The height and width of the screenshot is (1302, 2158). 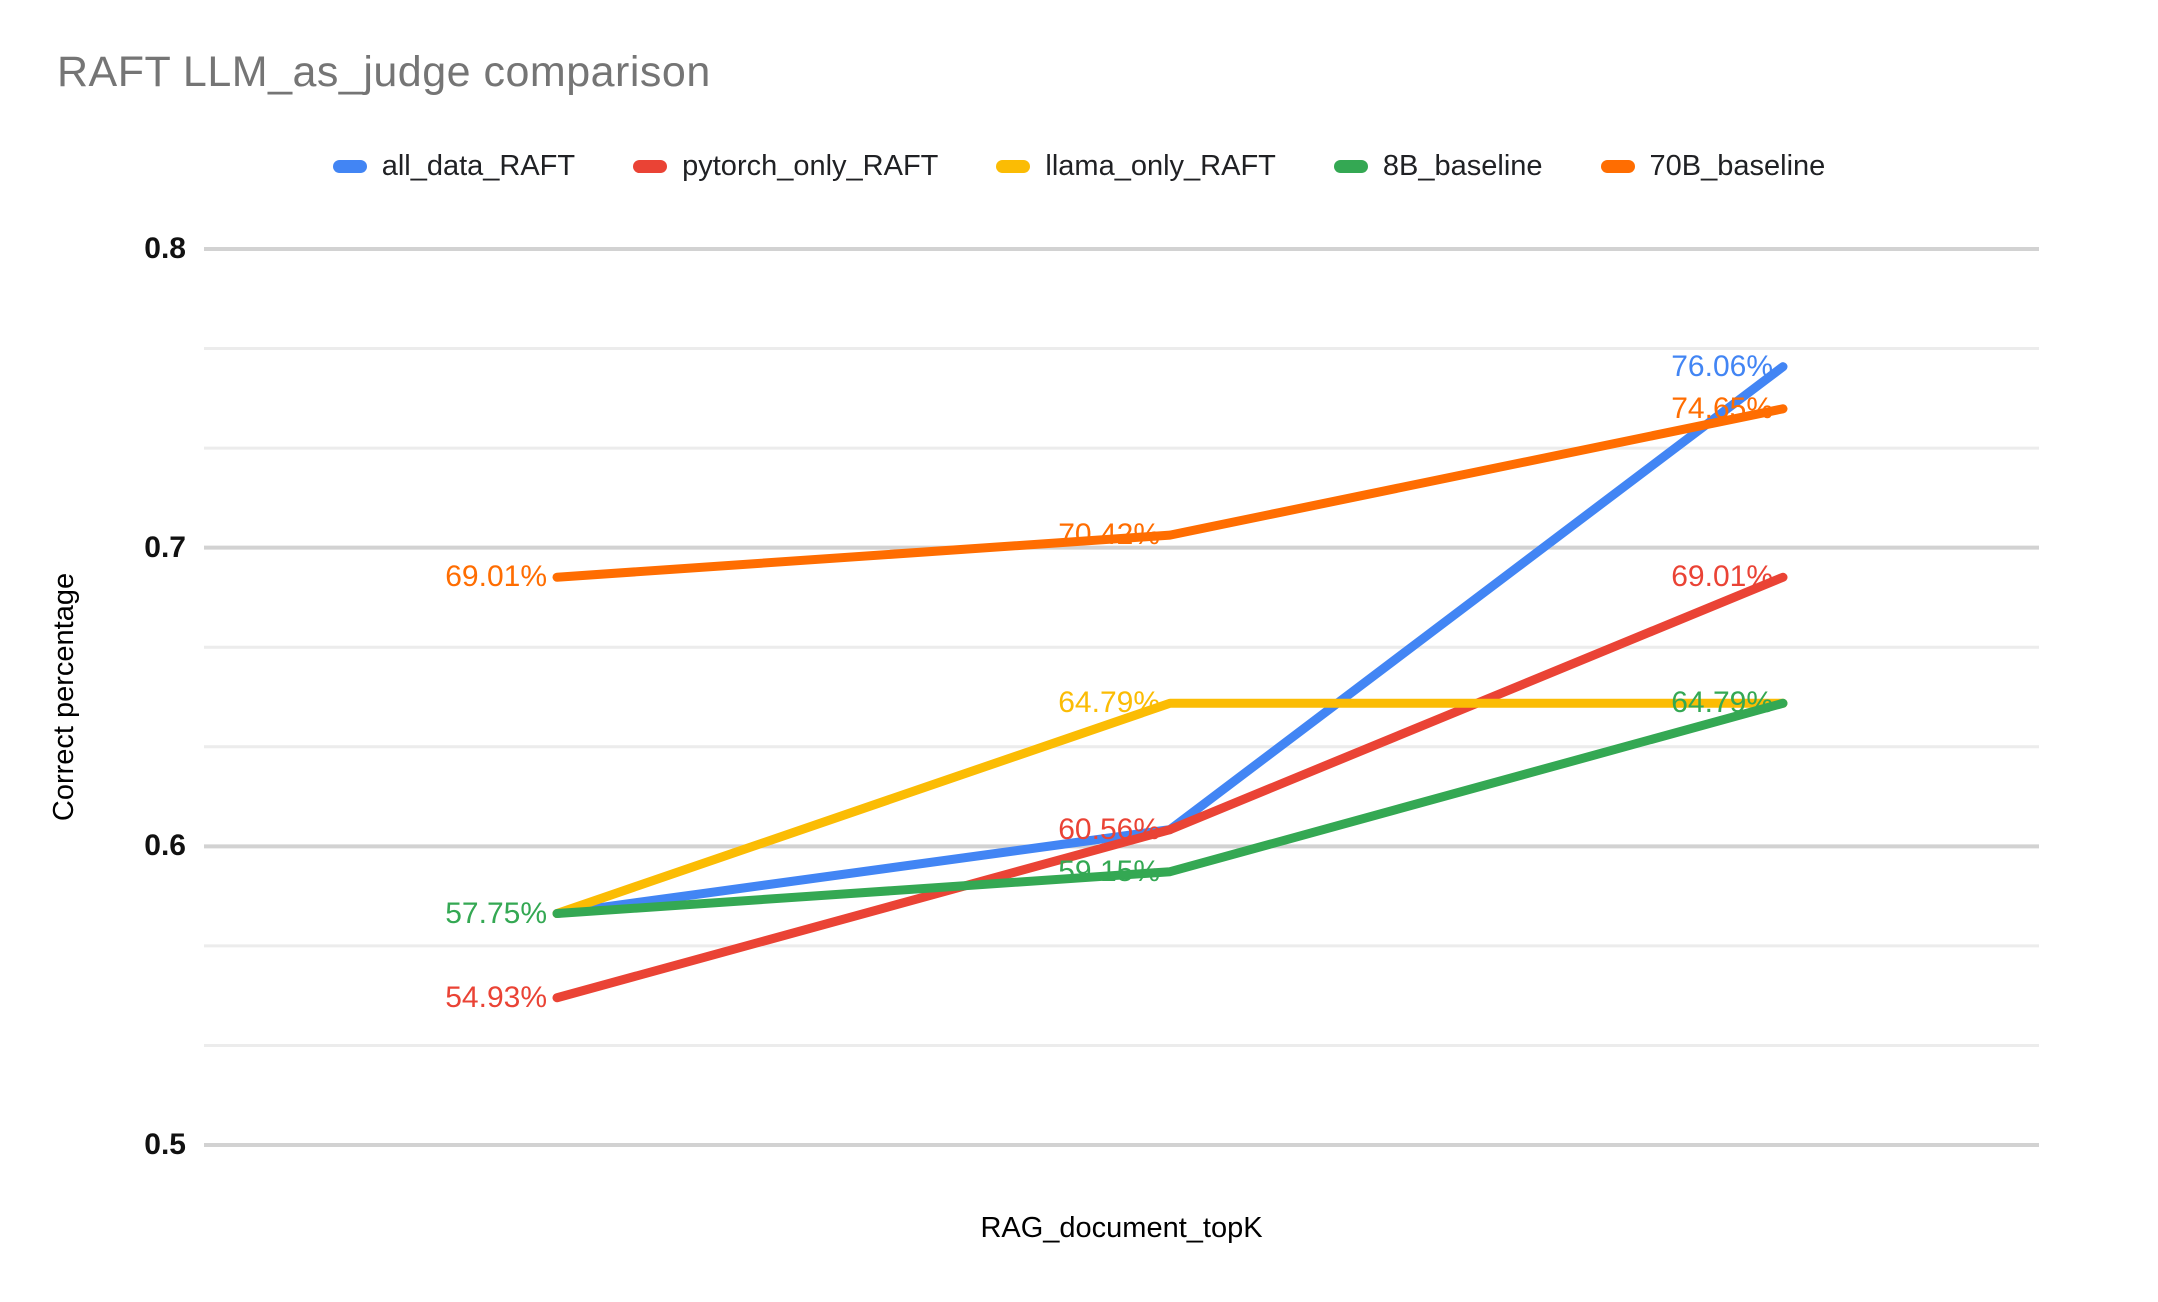 I want to click on legend-item-llama_only_RAFT: llama_only_RAFT, so click(x=1136, y=166).